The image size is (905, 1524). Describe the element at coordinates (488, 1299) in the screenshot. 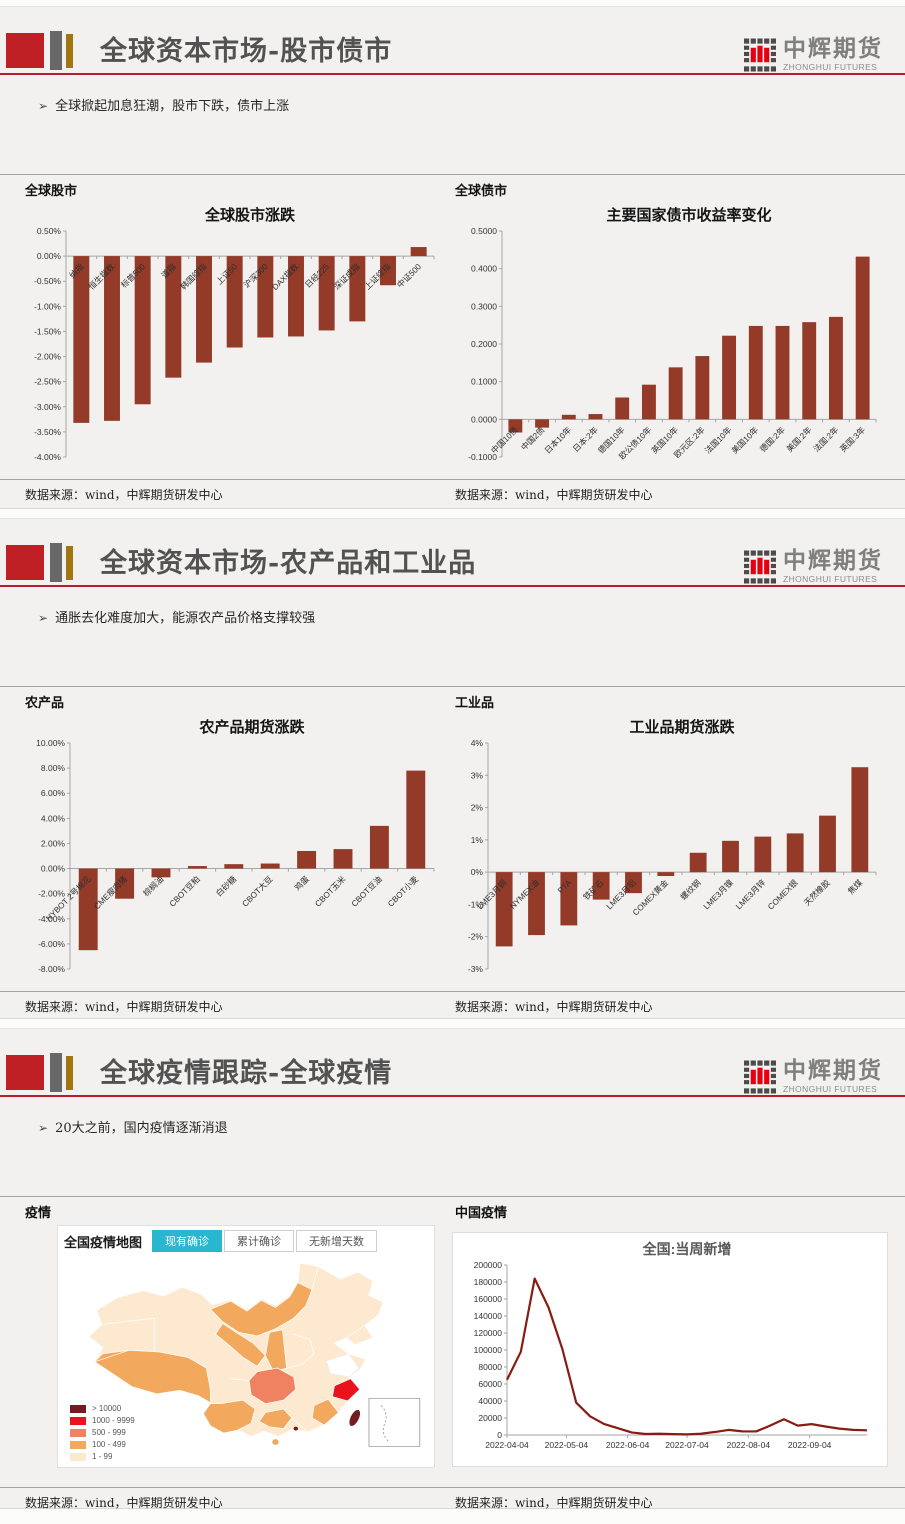

I see `svg-text: 160000` at that location.